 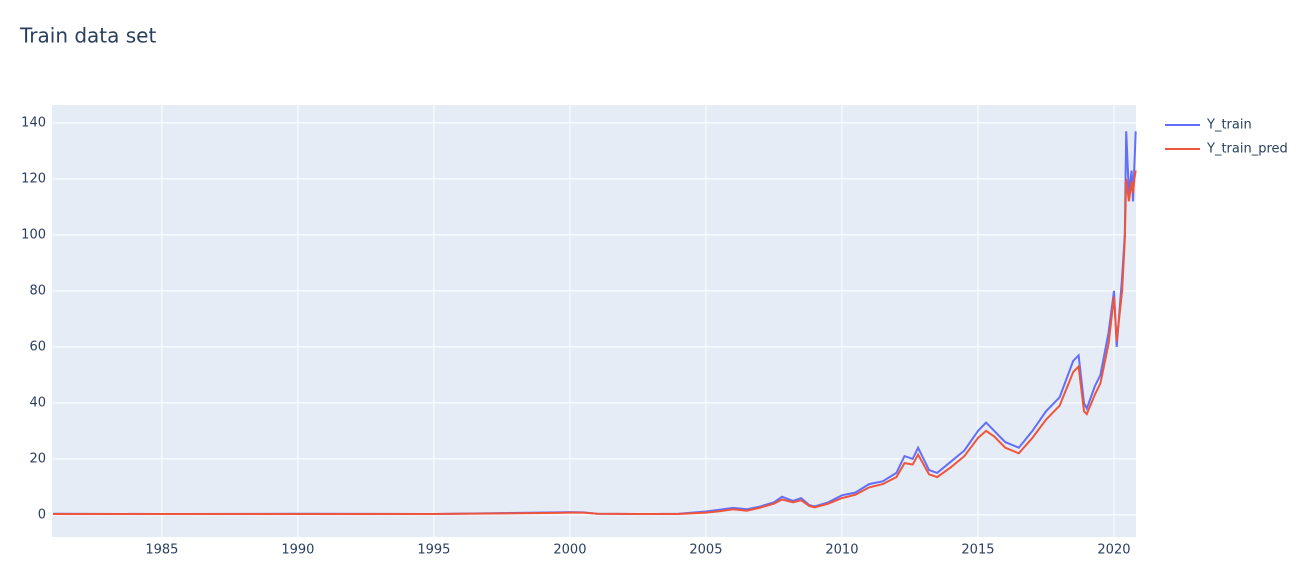 What do you see at coordinates (33, 122) in the screenshot?
I see `y-tick-label: 140` at bounding box center [33, 122].